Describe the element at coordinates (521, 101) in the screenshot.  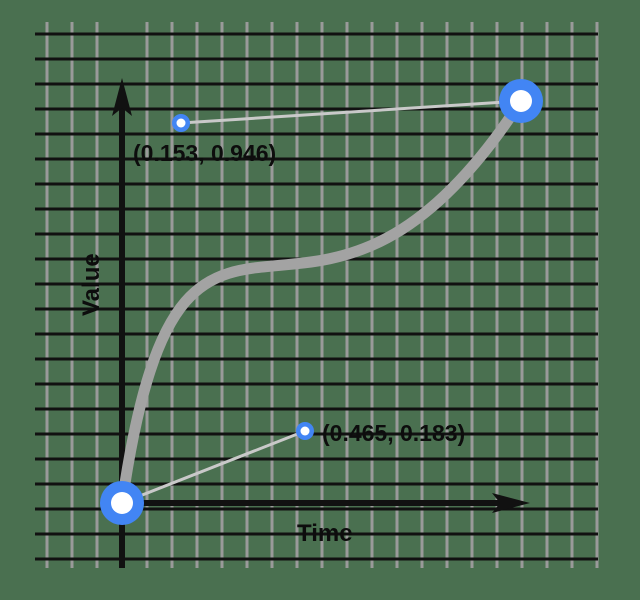
I see `anchor-point-end` at that location.